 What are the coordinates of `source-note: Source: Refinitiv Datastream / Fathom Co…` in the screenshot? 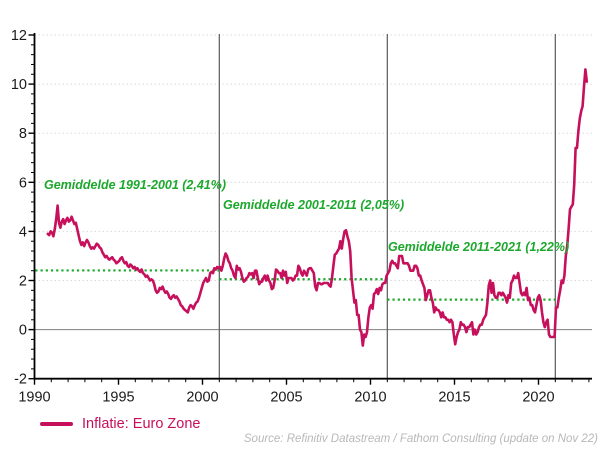 It's located at (420, 439).